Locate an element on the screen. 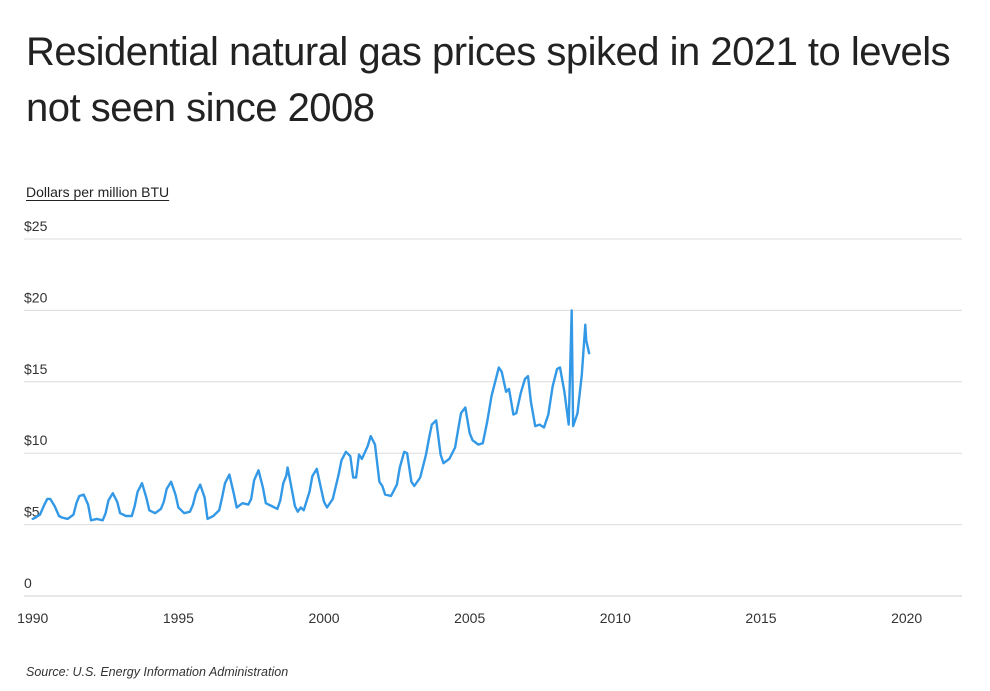  y-tick-label: $10 is located at coordinates (36, 440).